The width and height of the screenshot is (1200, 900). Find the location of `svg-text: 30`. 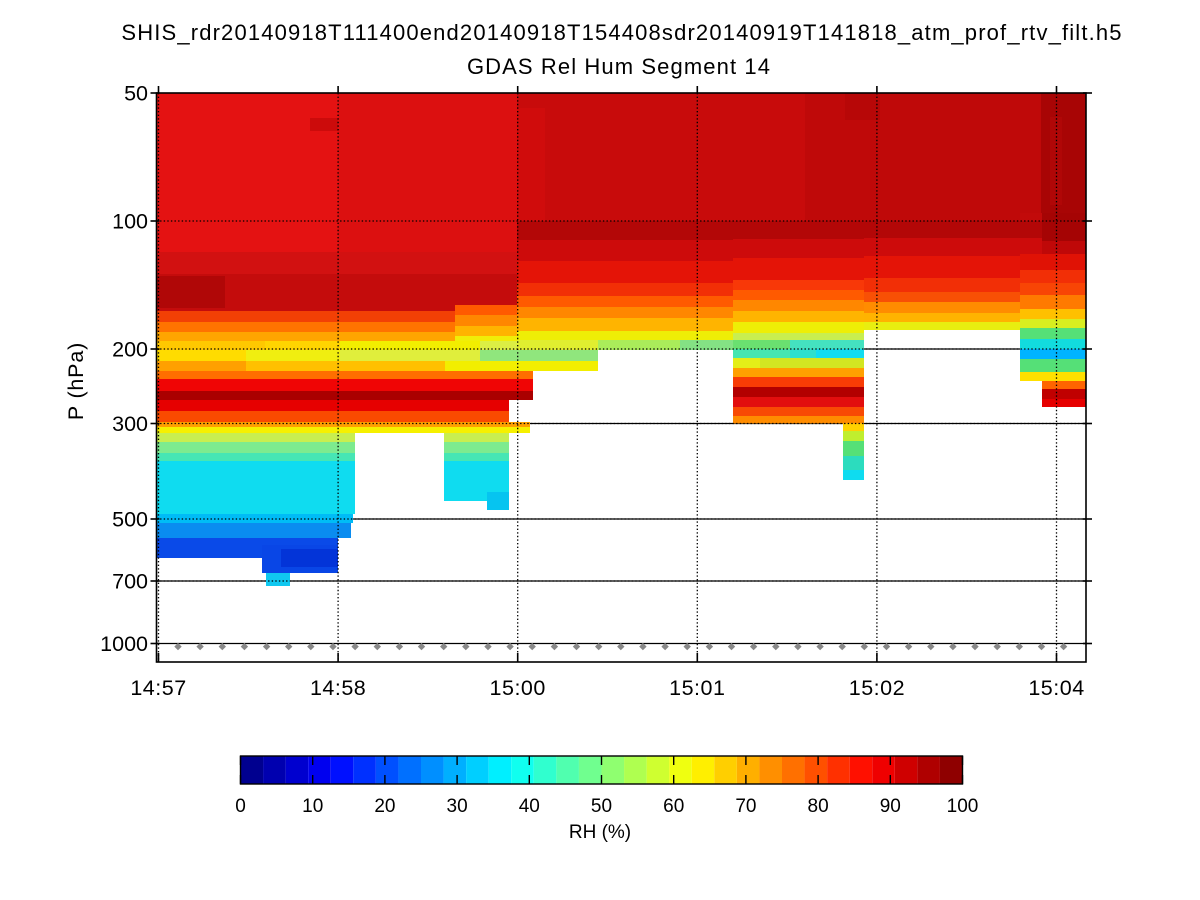

svg-text: 30 is located at coordinates (457, 806).